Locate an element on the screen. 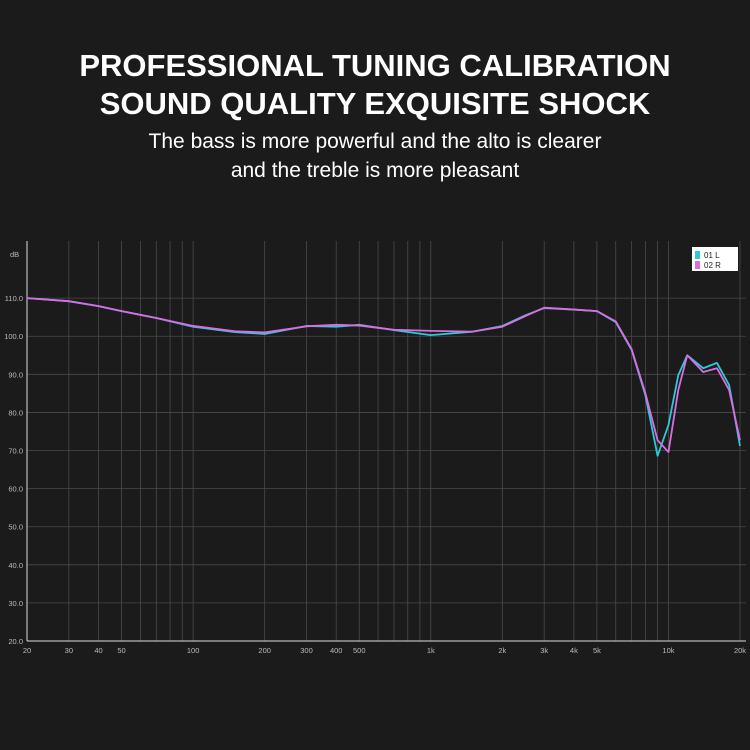  x-tick-label: 100 is located at coordinates (193, 650).